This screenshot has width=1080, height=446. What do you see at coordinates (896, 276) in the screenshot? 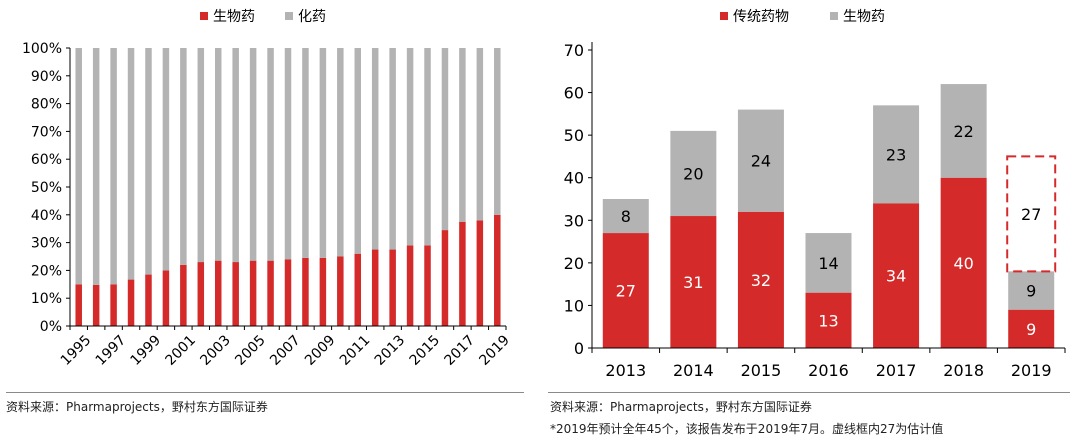
I see `chart2-data-label-traditional: 34` at bounding box center [896, 276].